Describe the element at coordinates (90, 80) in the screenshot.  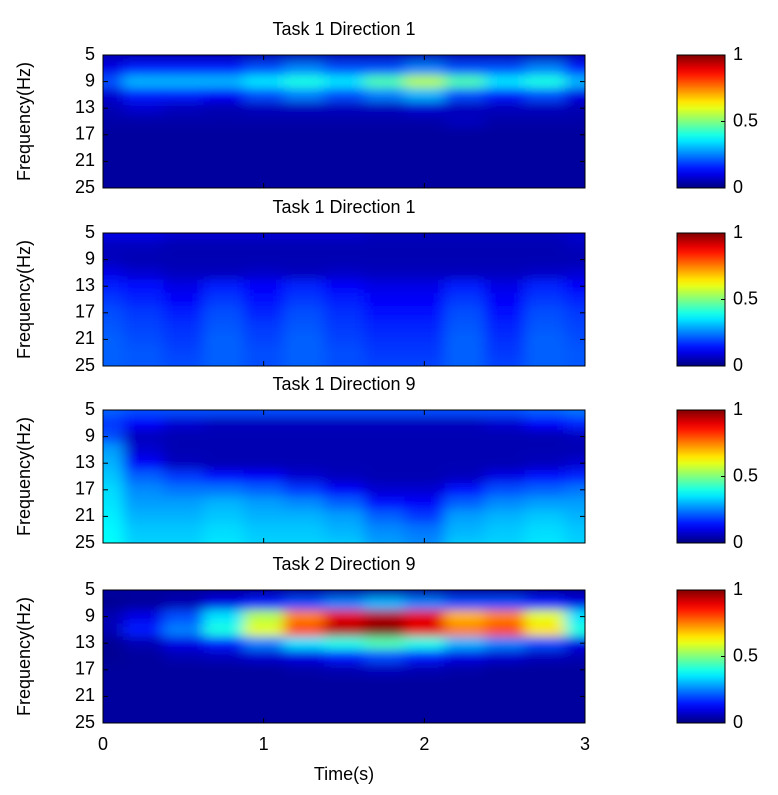
I see `y-tick-label: 9` at that location.